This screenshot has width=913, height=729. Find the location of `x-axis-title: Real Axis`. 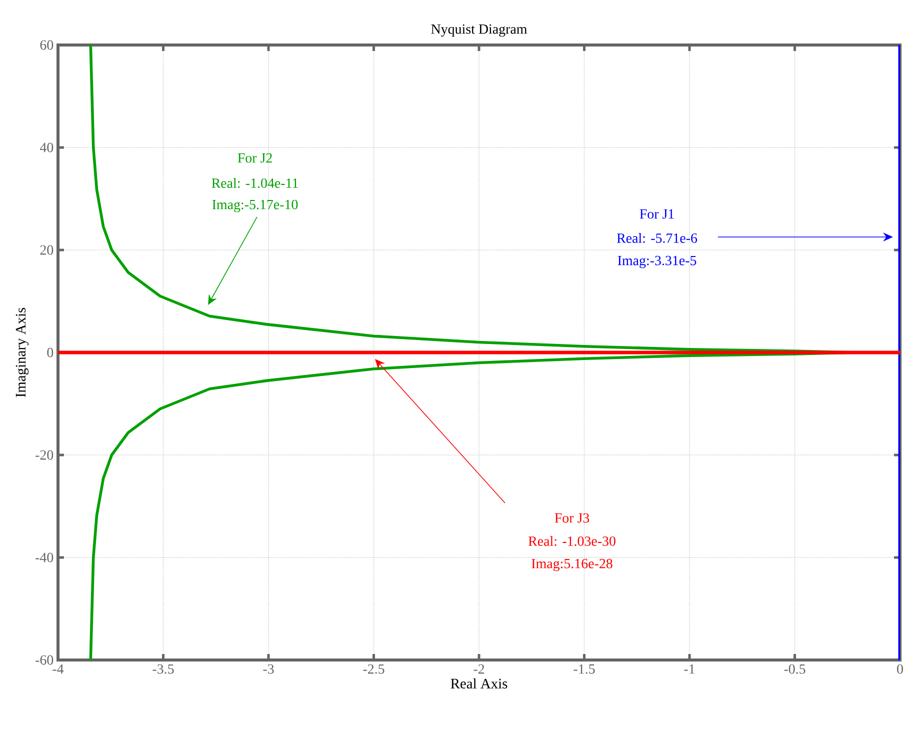

x-axis-title: Real Axis is located at coordinates (479, 683).